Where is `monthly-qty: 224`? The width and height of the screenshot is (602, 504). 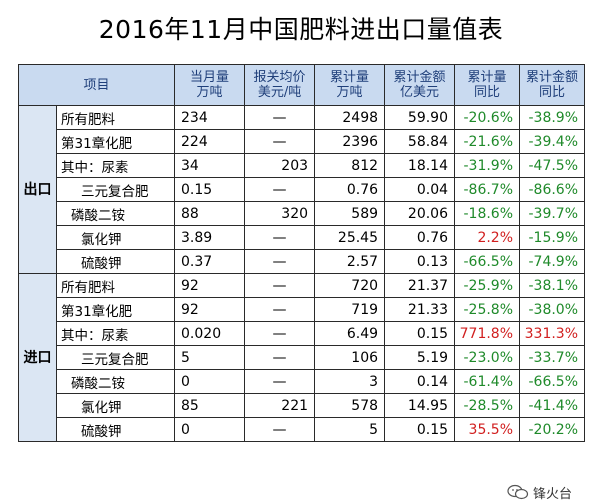
monthly-qty: 224 is located at coordinates (210, 141).